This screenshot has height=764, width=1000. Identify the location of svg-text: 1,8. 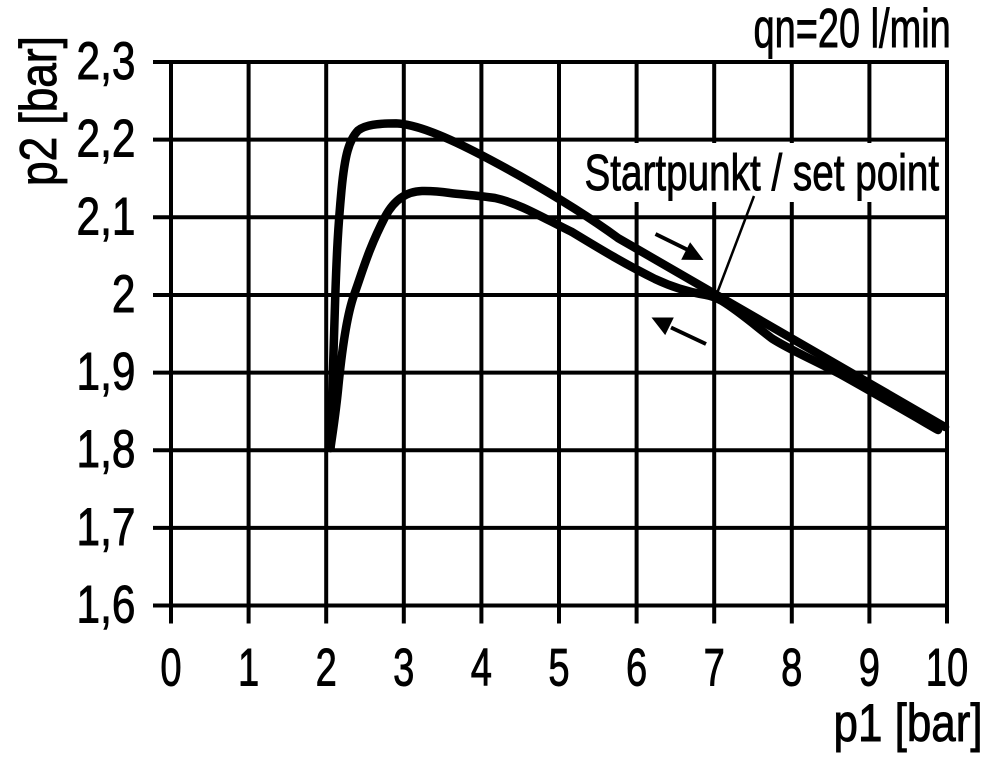
(106, 450).